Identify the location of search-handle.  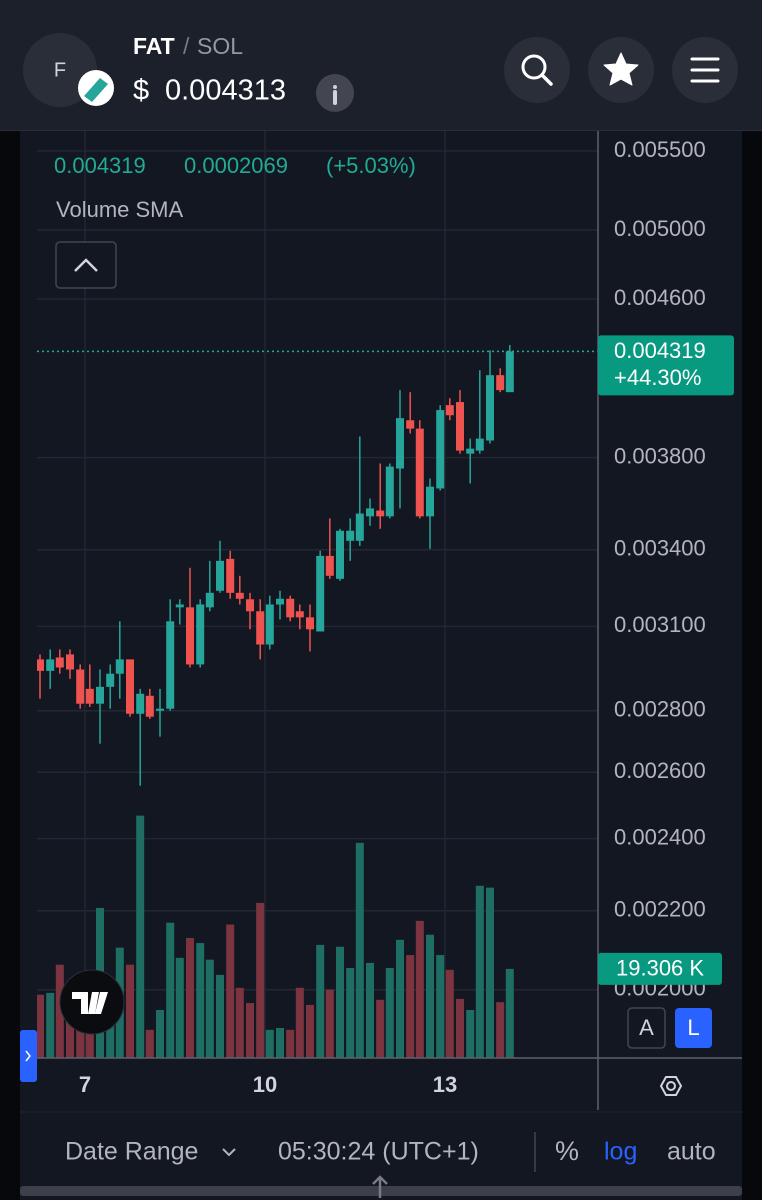
(546, 79).